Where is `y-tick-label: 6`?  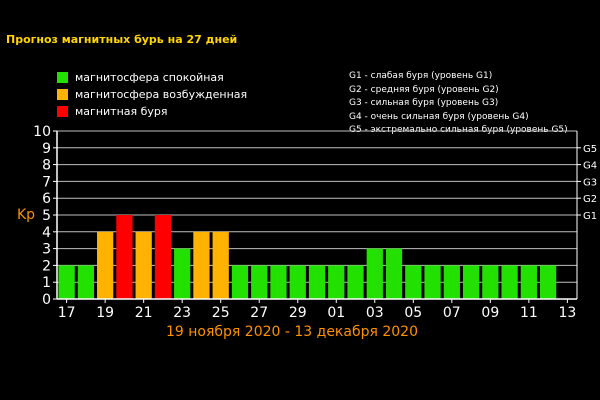 y-tick-label: 6 is located at coordinates (46, 199).